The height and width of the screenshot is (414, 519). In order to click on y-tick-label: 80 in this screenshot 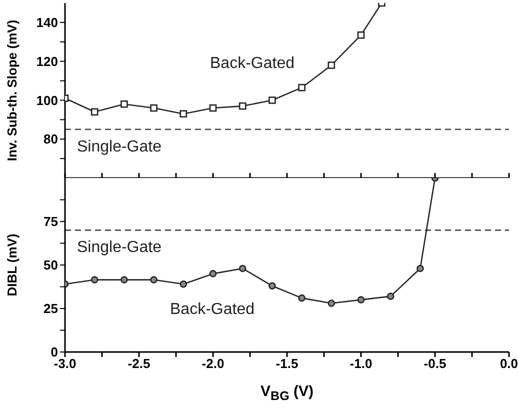, I will do `click(51, 139)`.